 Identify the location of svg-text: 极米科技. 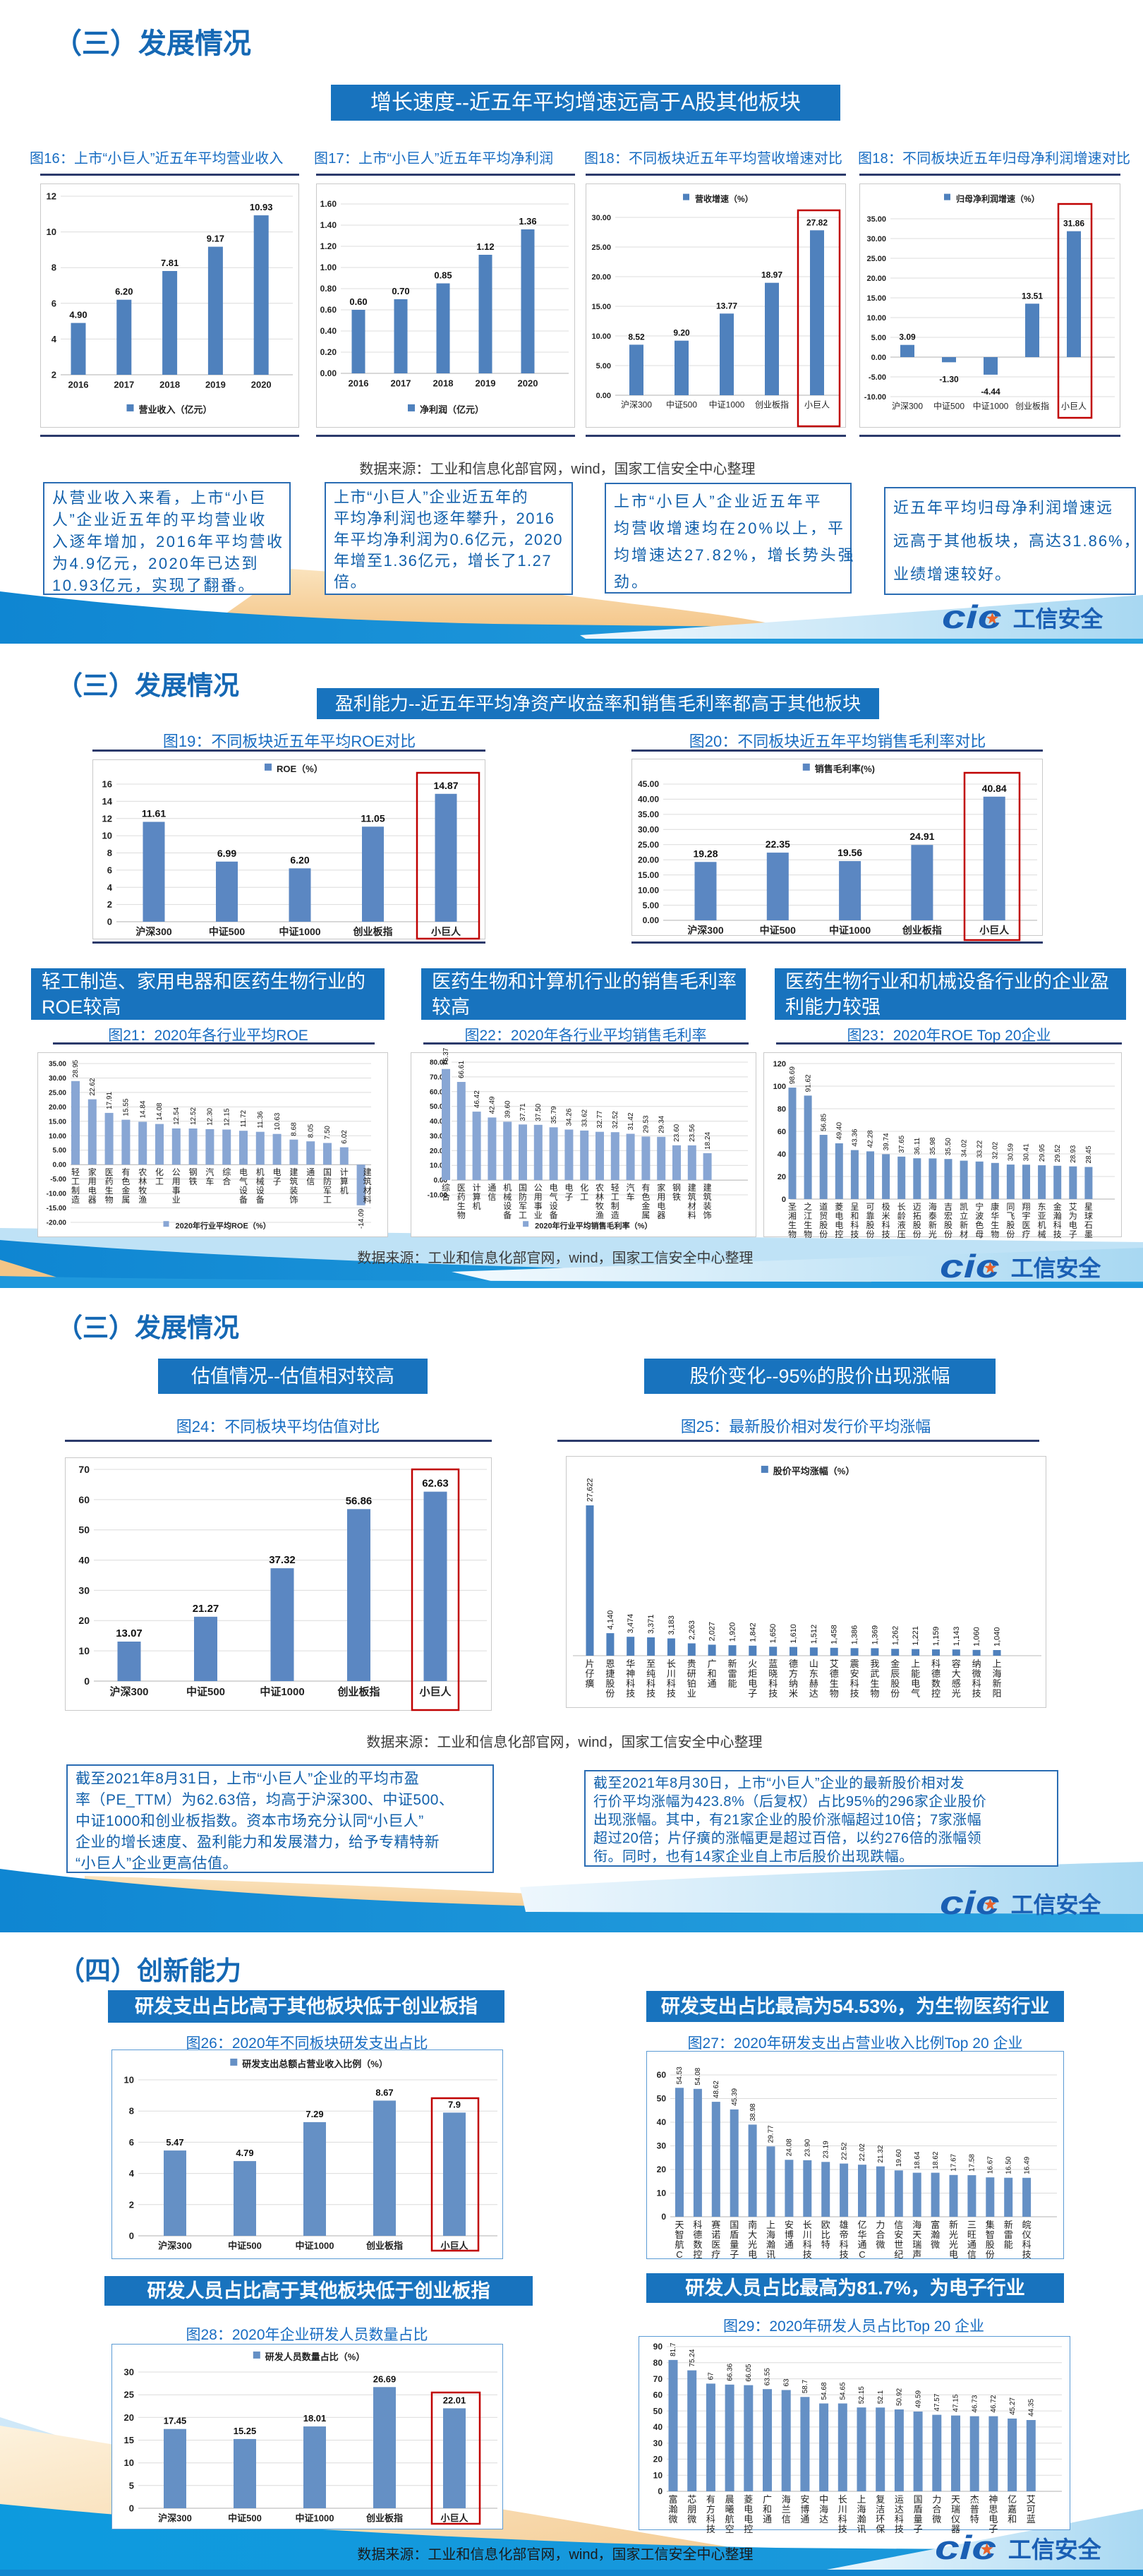
(886, 1220).